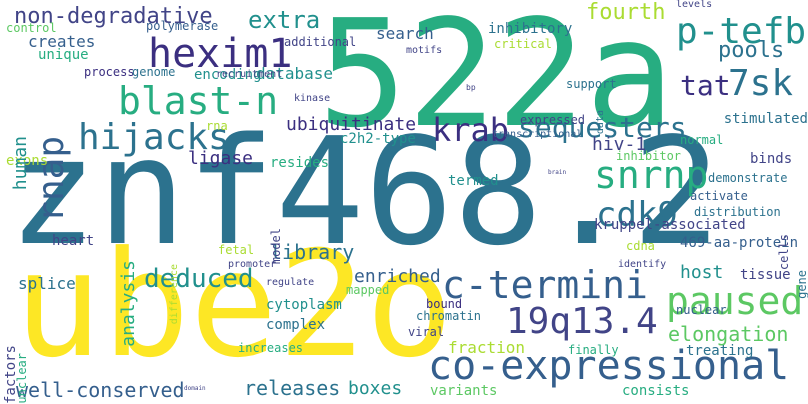  What do you see at coordinates (735, 301) in the screenshot?
I see `word-paused: paused` at bounding box center [735, 301].